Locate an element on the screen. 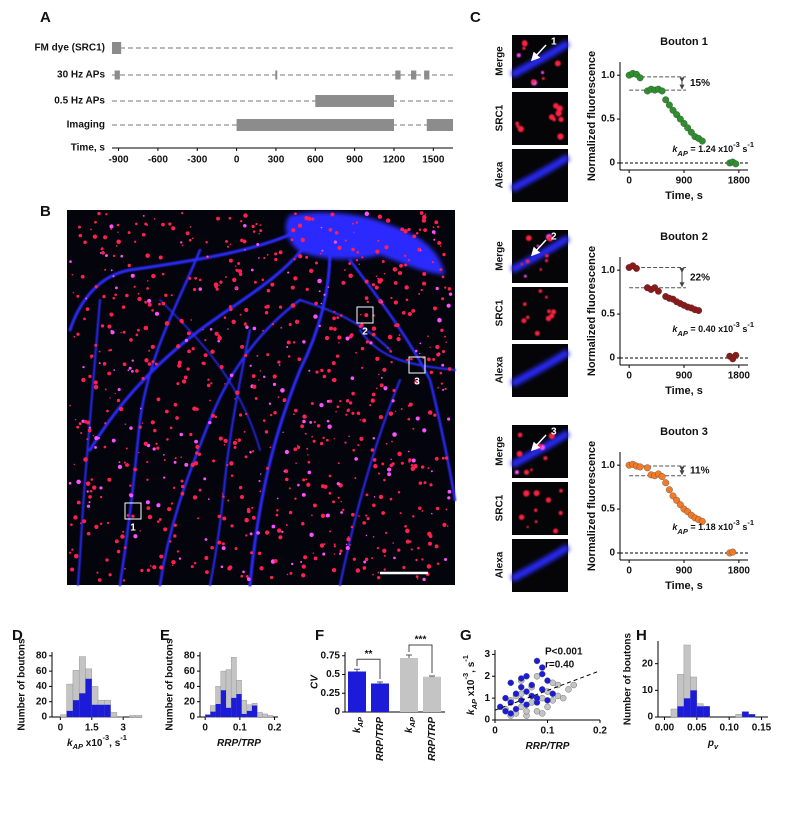 Image resolution: width=786 pixels, height=826 pixels. y-tick-label: 1.0 is located at coordinates (608, 465).